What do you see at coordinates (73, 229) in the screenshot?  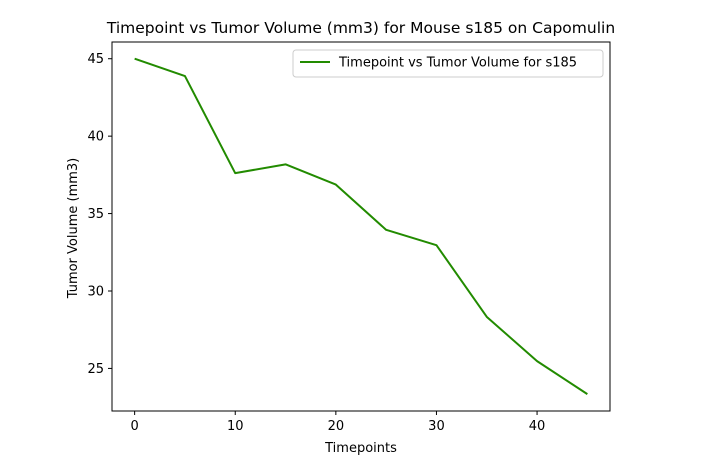 I see `y-axis-label: Tumor Volume (mm3)` at bounding box center [73, 229].